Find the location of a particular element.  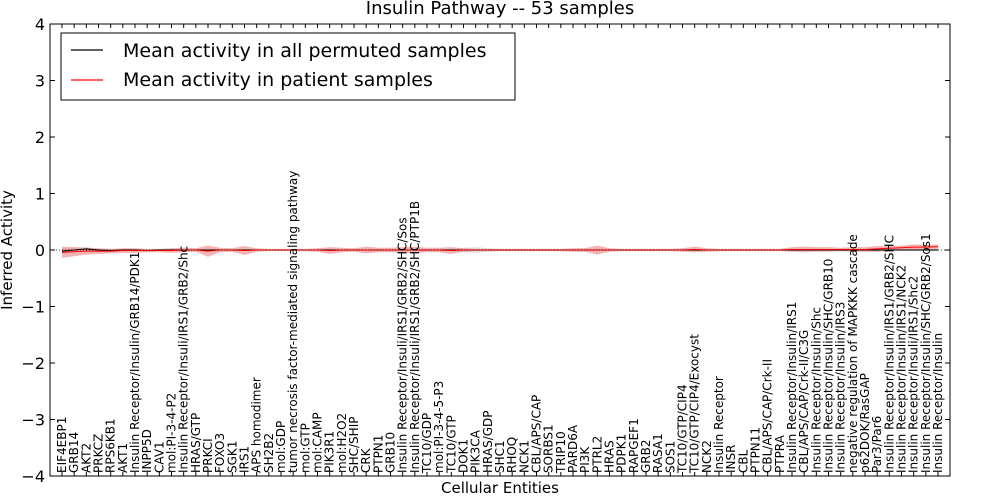

x-tick-label: RHOQ is located at coordinates (512, 455).